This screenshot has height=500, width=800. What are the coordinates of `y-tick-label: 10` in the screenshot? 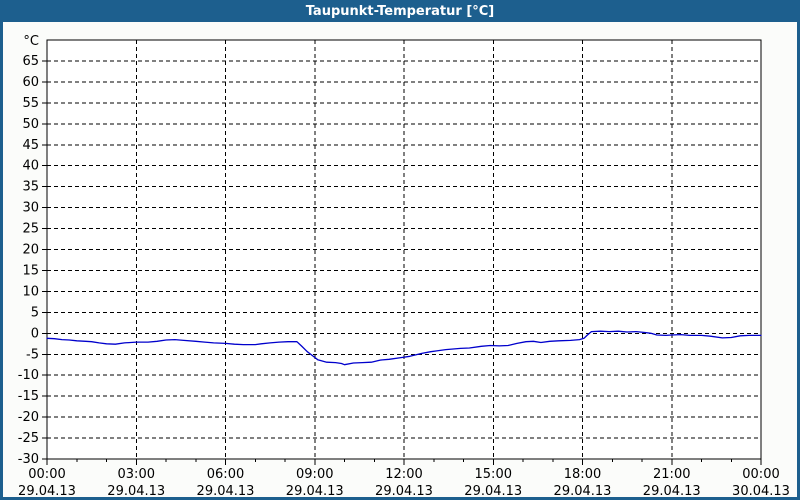 It's located at (30, 291).